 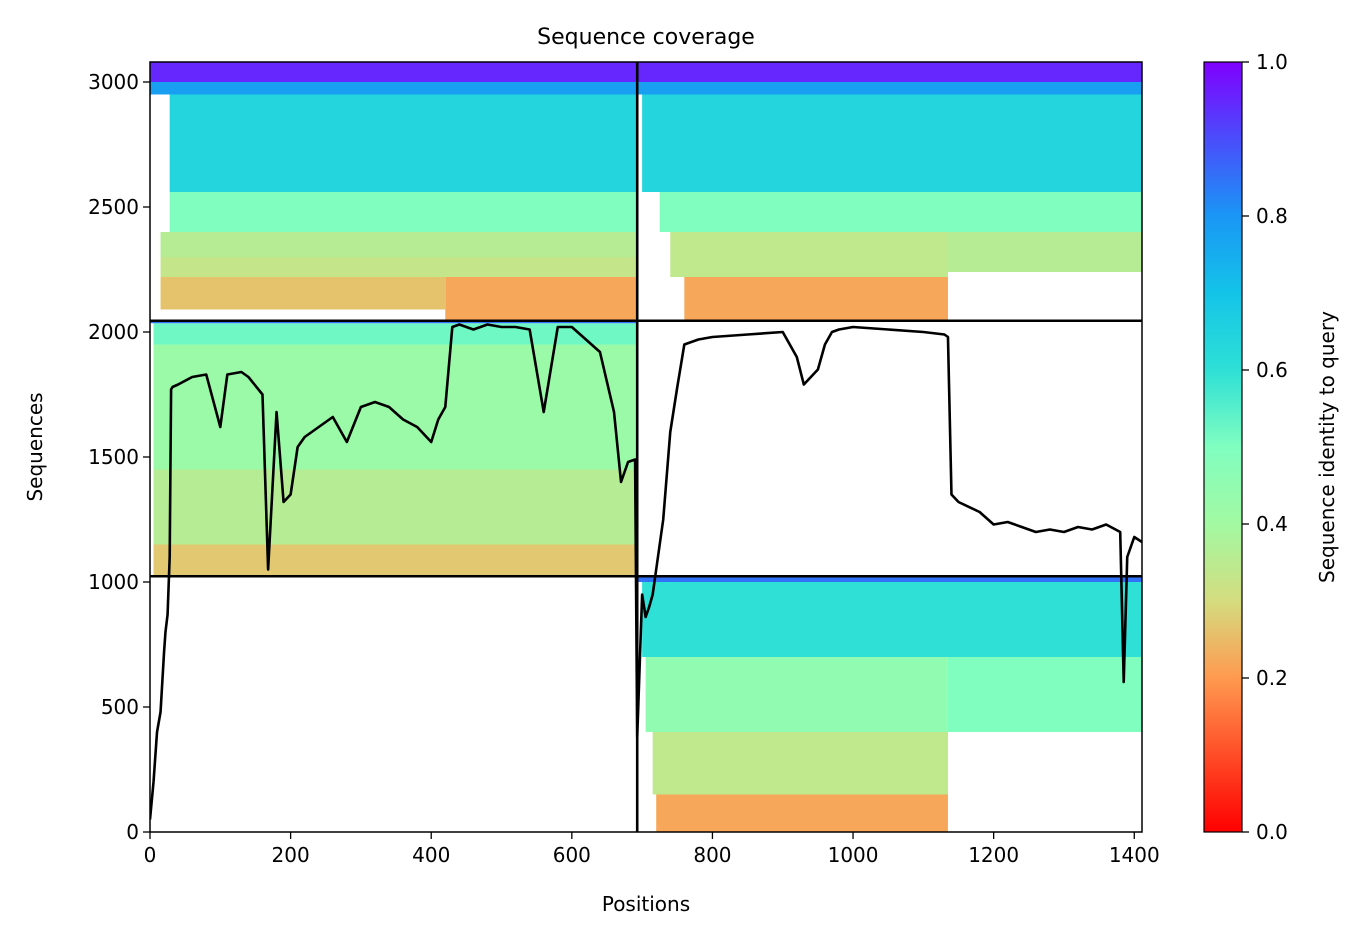 I want to click on x-tick-label: 1400, so click(x=1134, y=855).